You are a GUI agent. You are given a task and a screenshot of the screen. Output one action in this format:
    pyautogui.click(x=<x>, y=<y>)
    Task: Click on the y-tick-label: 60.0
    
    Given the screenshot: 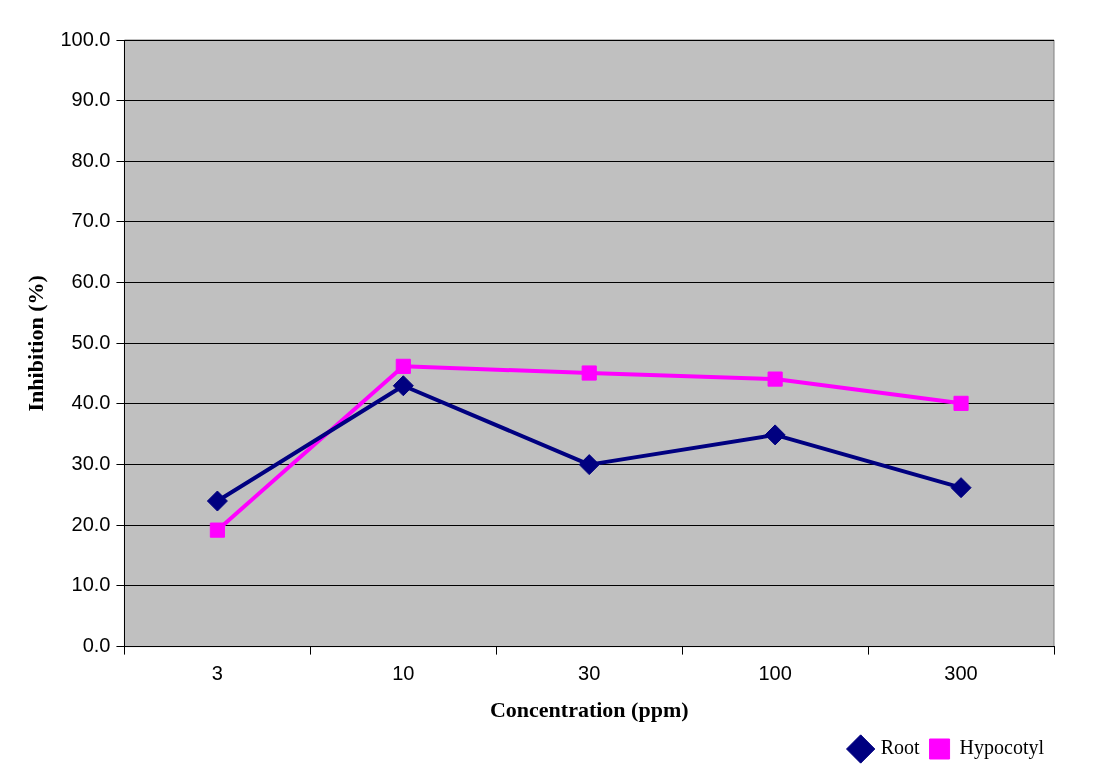 What is the action you would take?
    pyautogui.click(x=91, y=281)
    